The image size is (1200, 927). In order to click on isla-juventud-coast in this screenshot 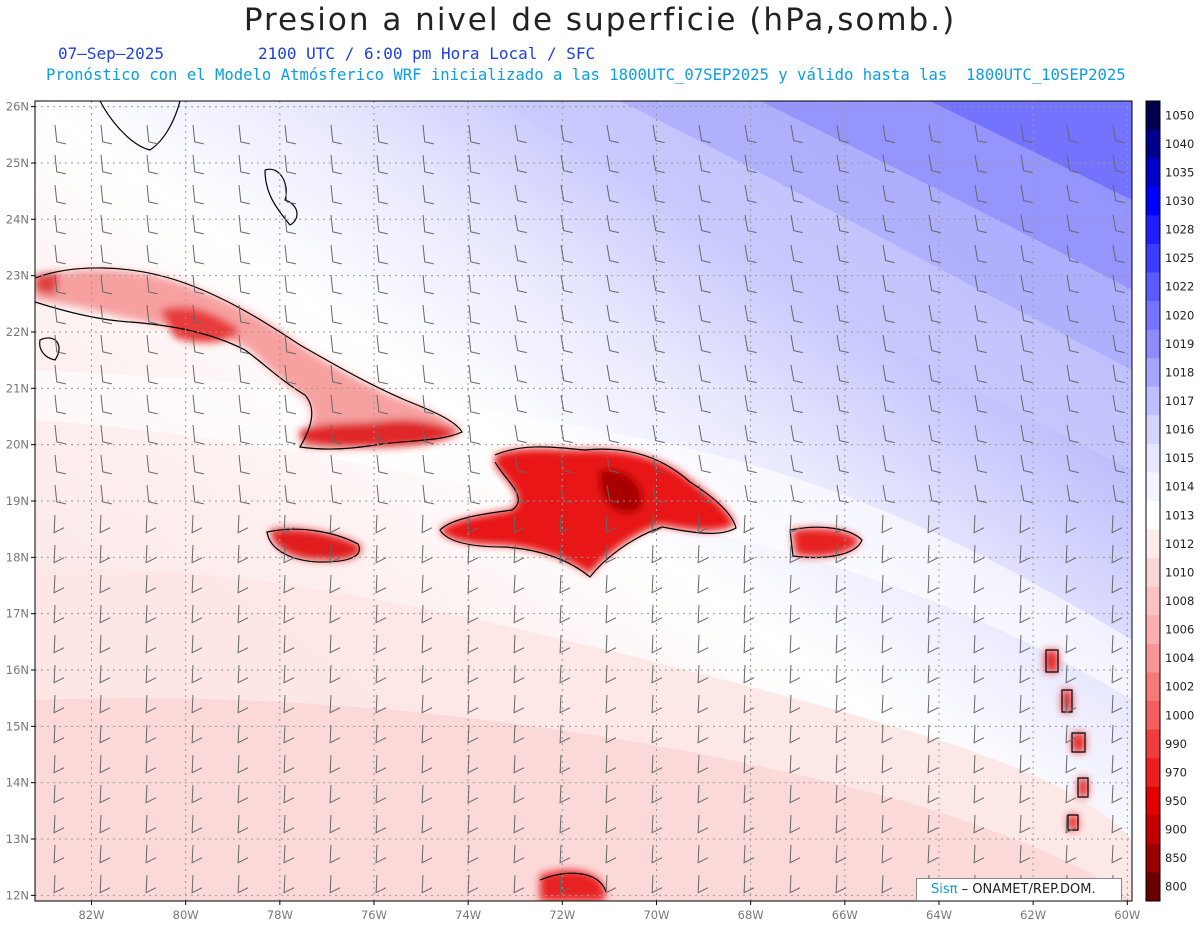, I will do `click(49, 349)`.